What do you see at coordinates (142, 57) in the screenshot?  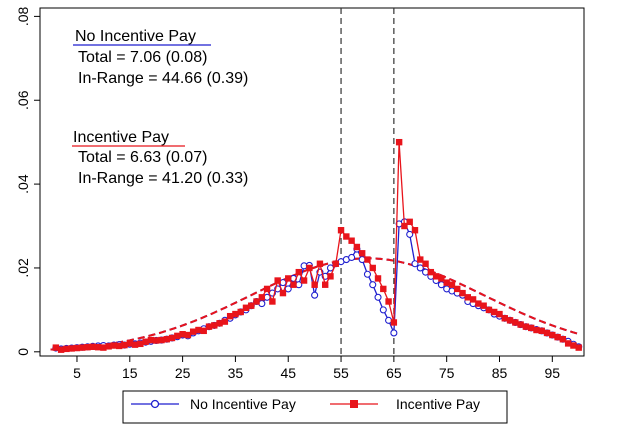 I see `annotation-total-no-incentive: Total = 7.06 (0.08)` at bounding box center [142, 57].